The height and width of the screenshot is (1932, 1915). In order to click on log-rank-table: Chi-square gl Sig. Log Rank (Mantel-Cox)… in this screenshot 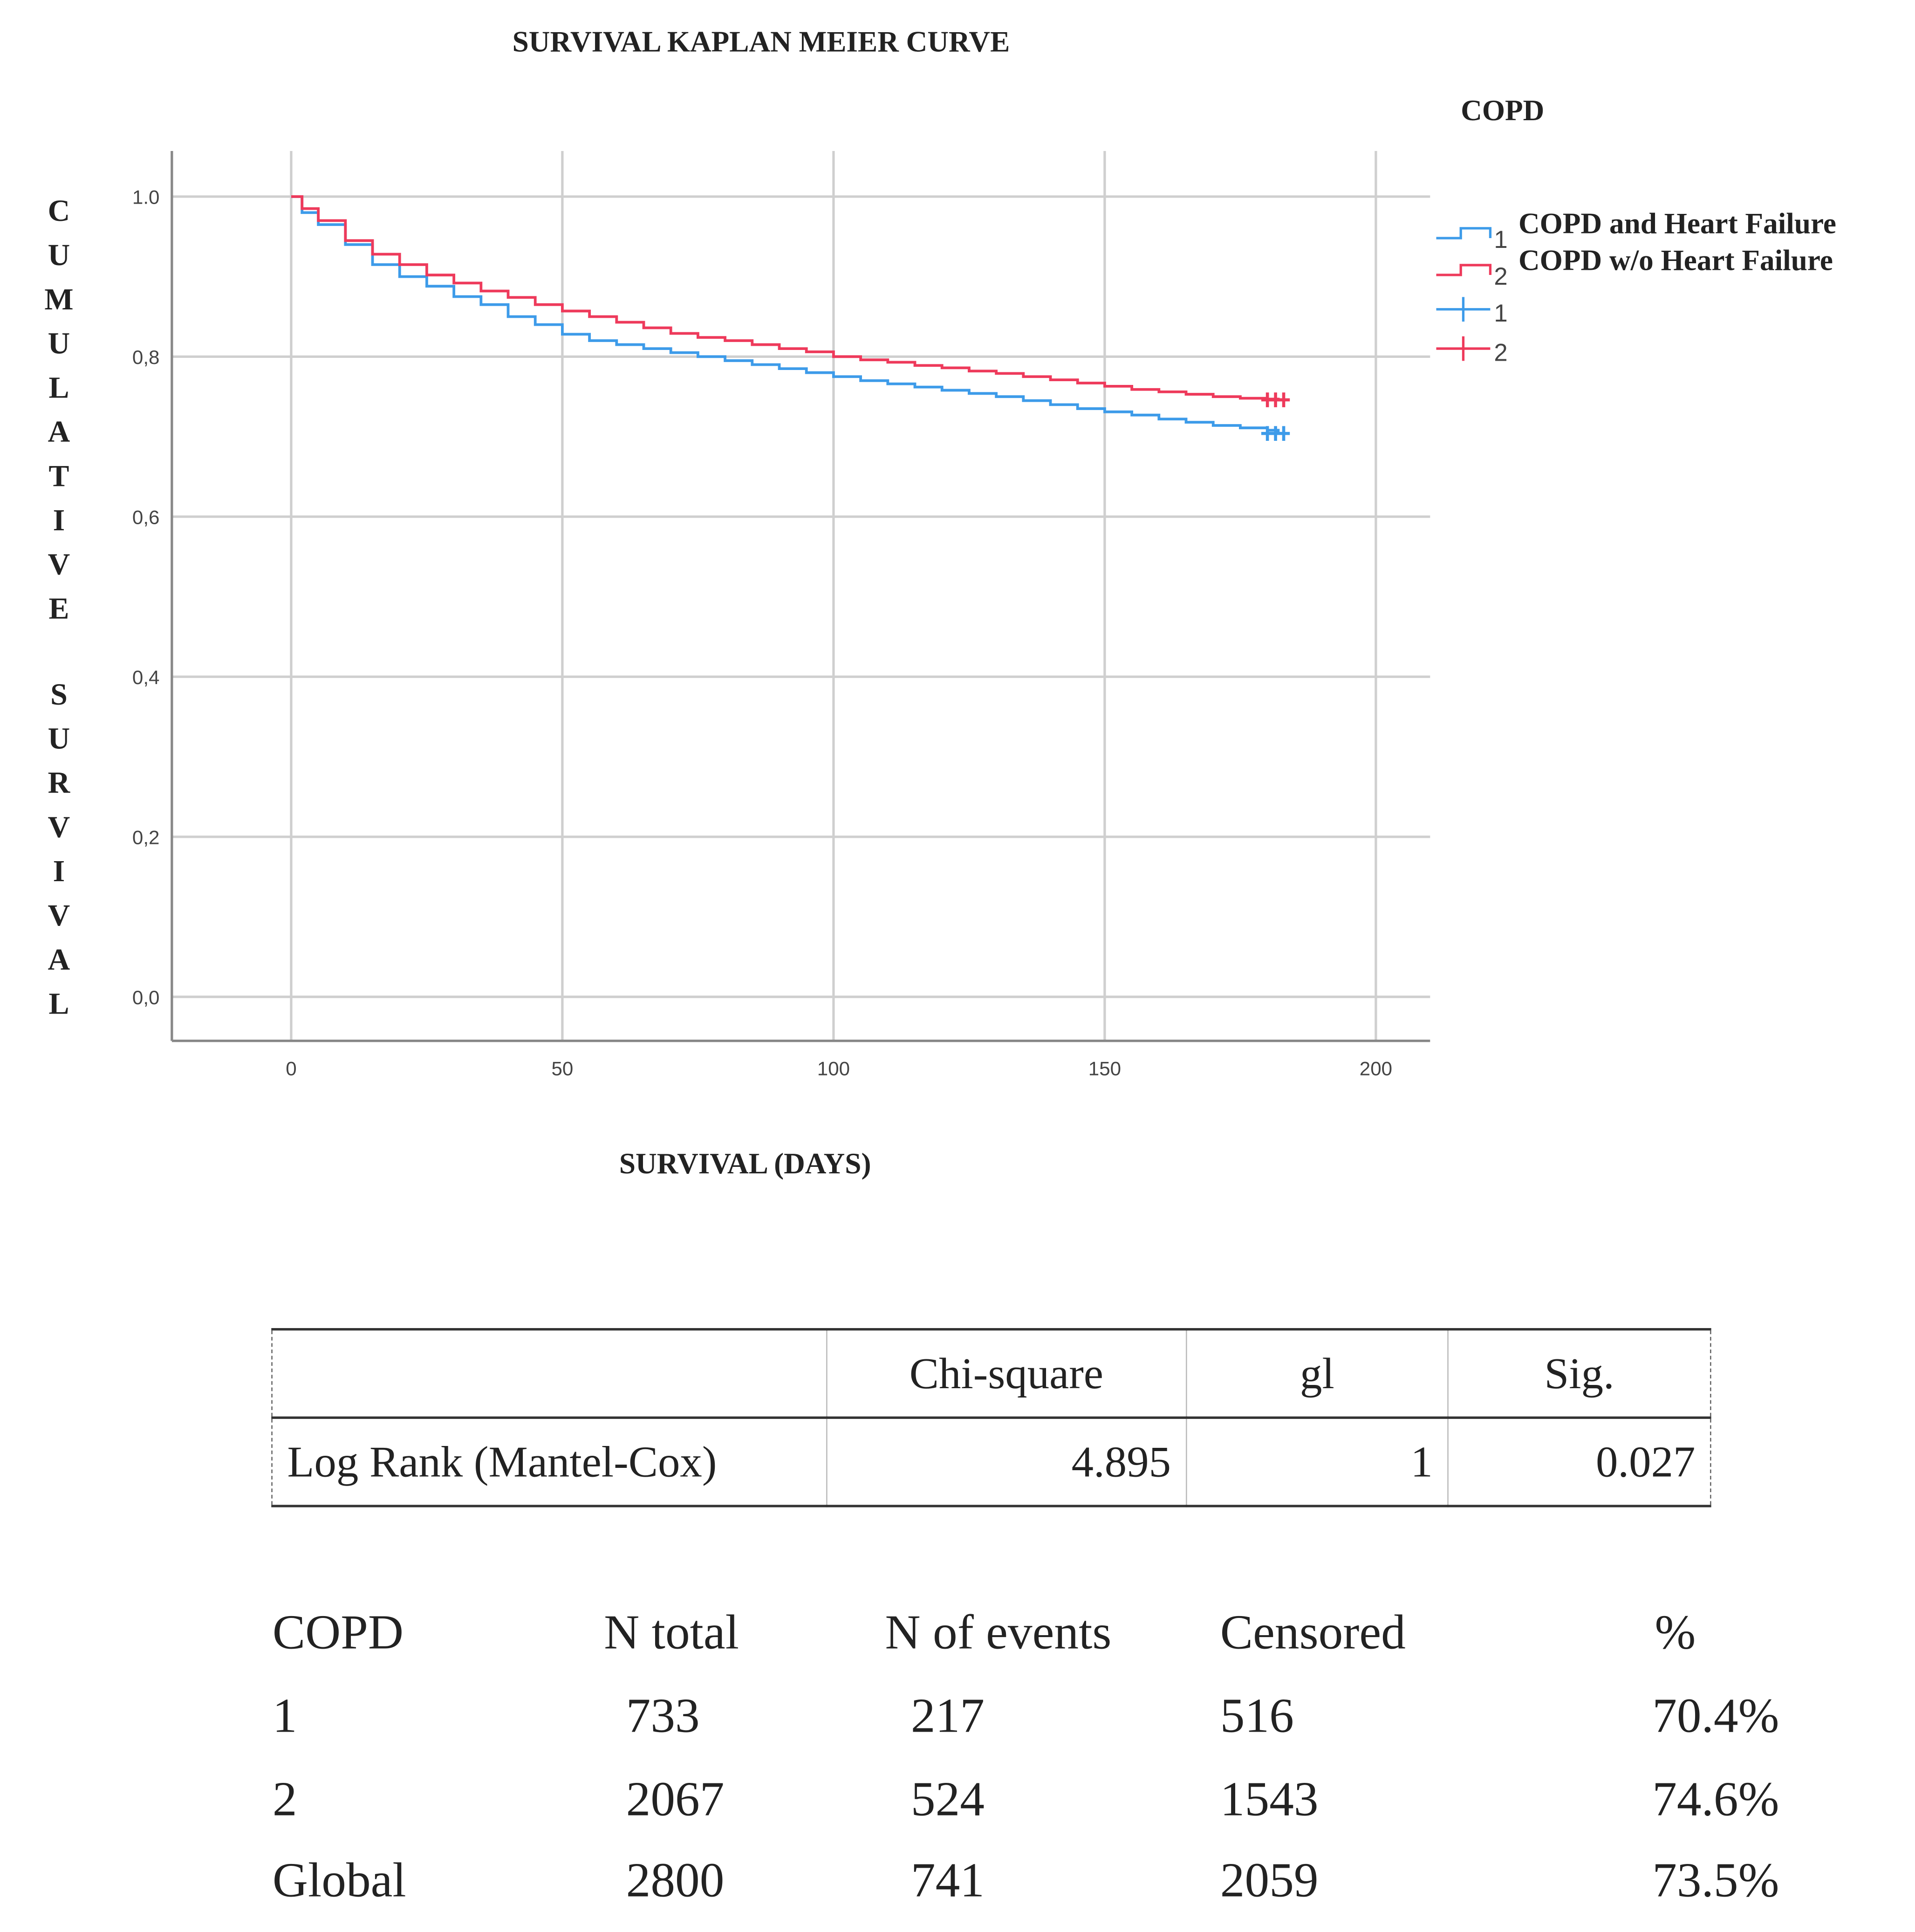, I will do `click(991, 1417)`.